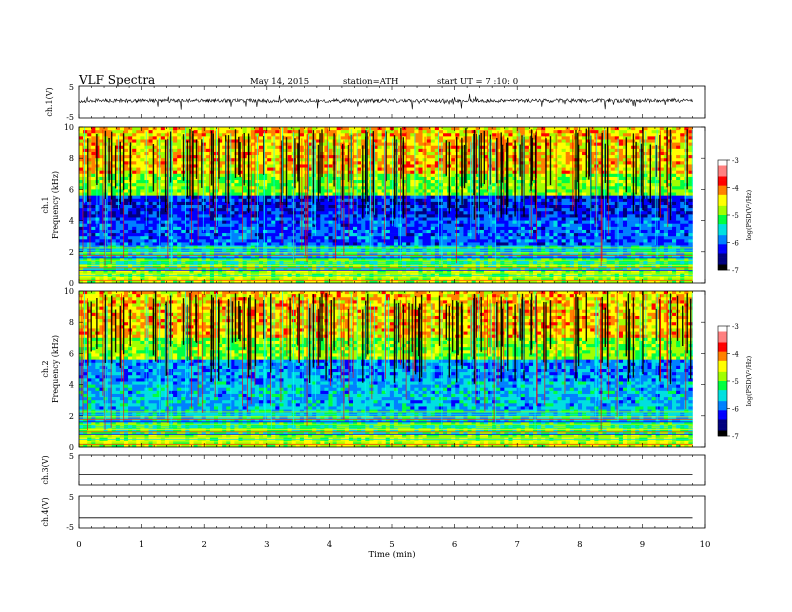 The height and width of the screenshot is (612, 792). What do you see at coordinates (70, 117) in the screenshot?
I see `ch1-ytick-bottom: -5` at bounding box center [70, 117].